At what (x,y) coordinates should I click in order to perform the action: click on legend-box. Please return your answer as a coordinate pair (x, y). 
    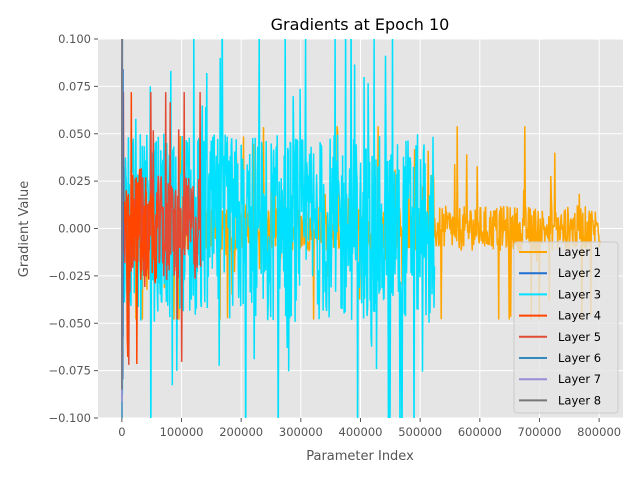
    Looking at the image, I should click on (566, 327).